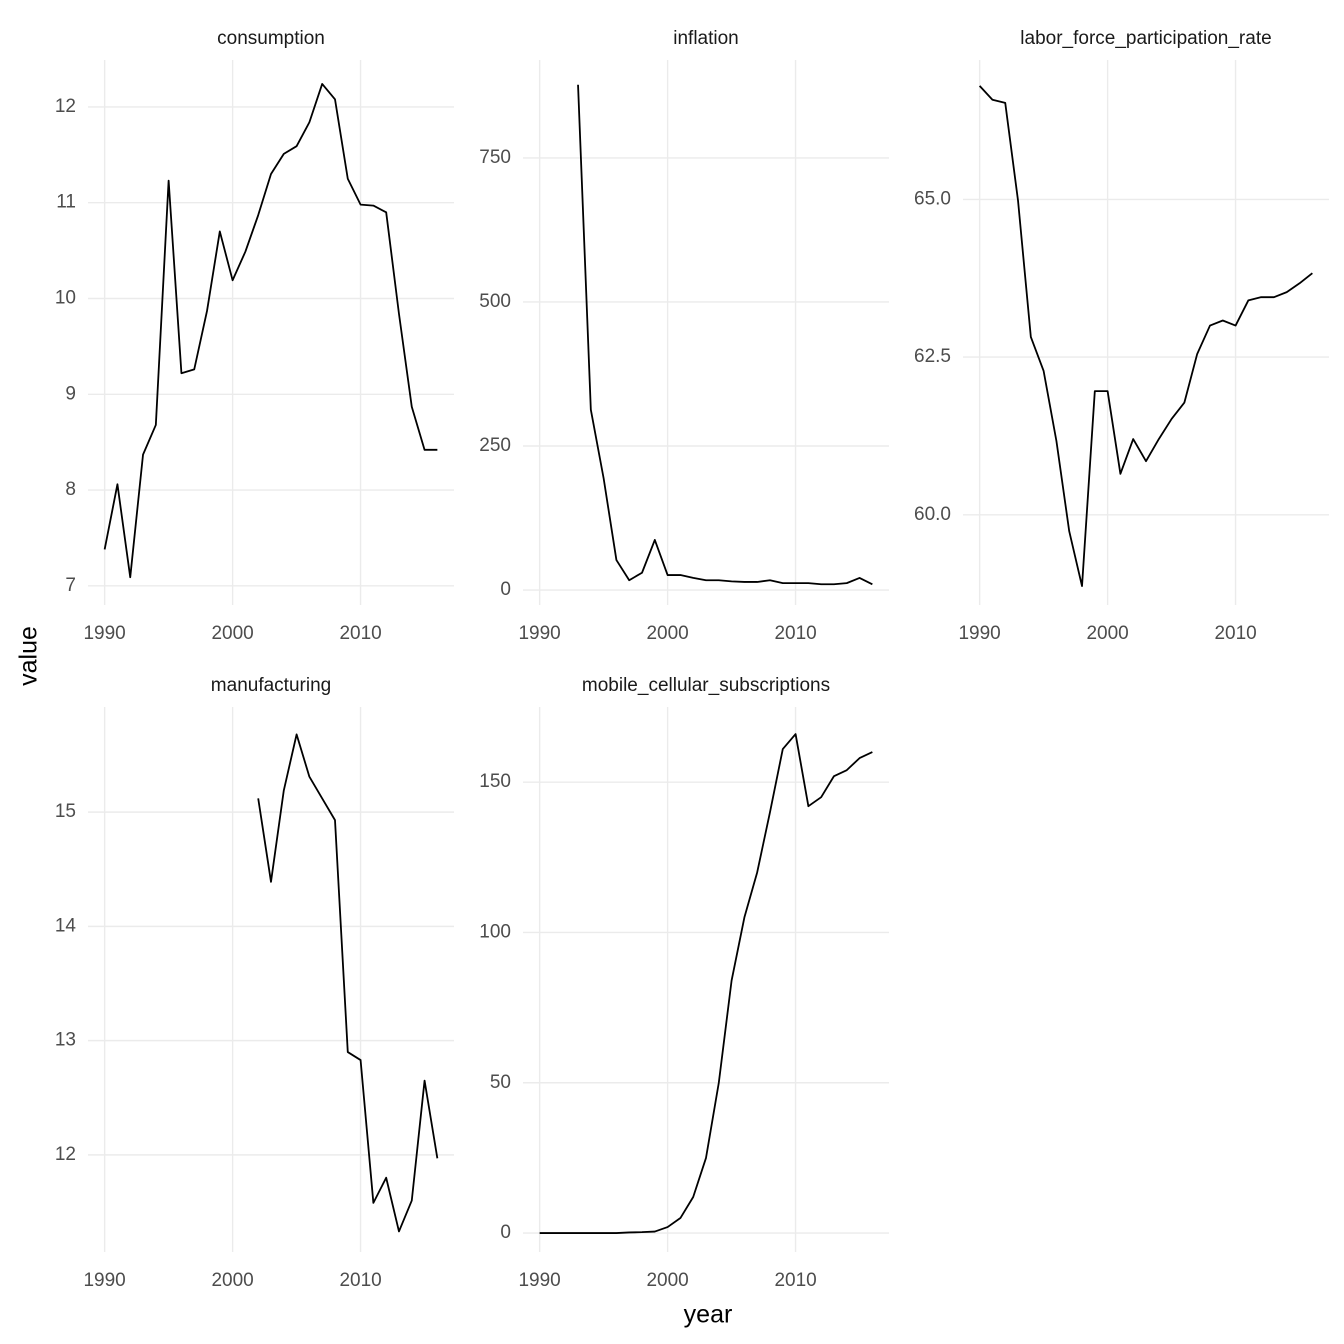 The image size is (1344, 1344). I want to click on panel-title: manufacturing, so click(271, 685).